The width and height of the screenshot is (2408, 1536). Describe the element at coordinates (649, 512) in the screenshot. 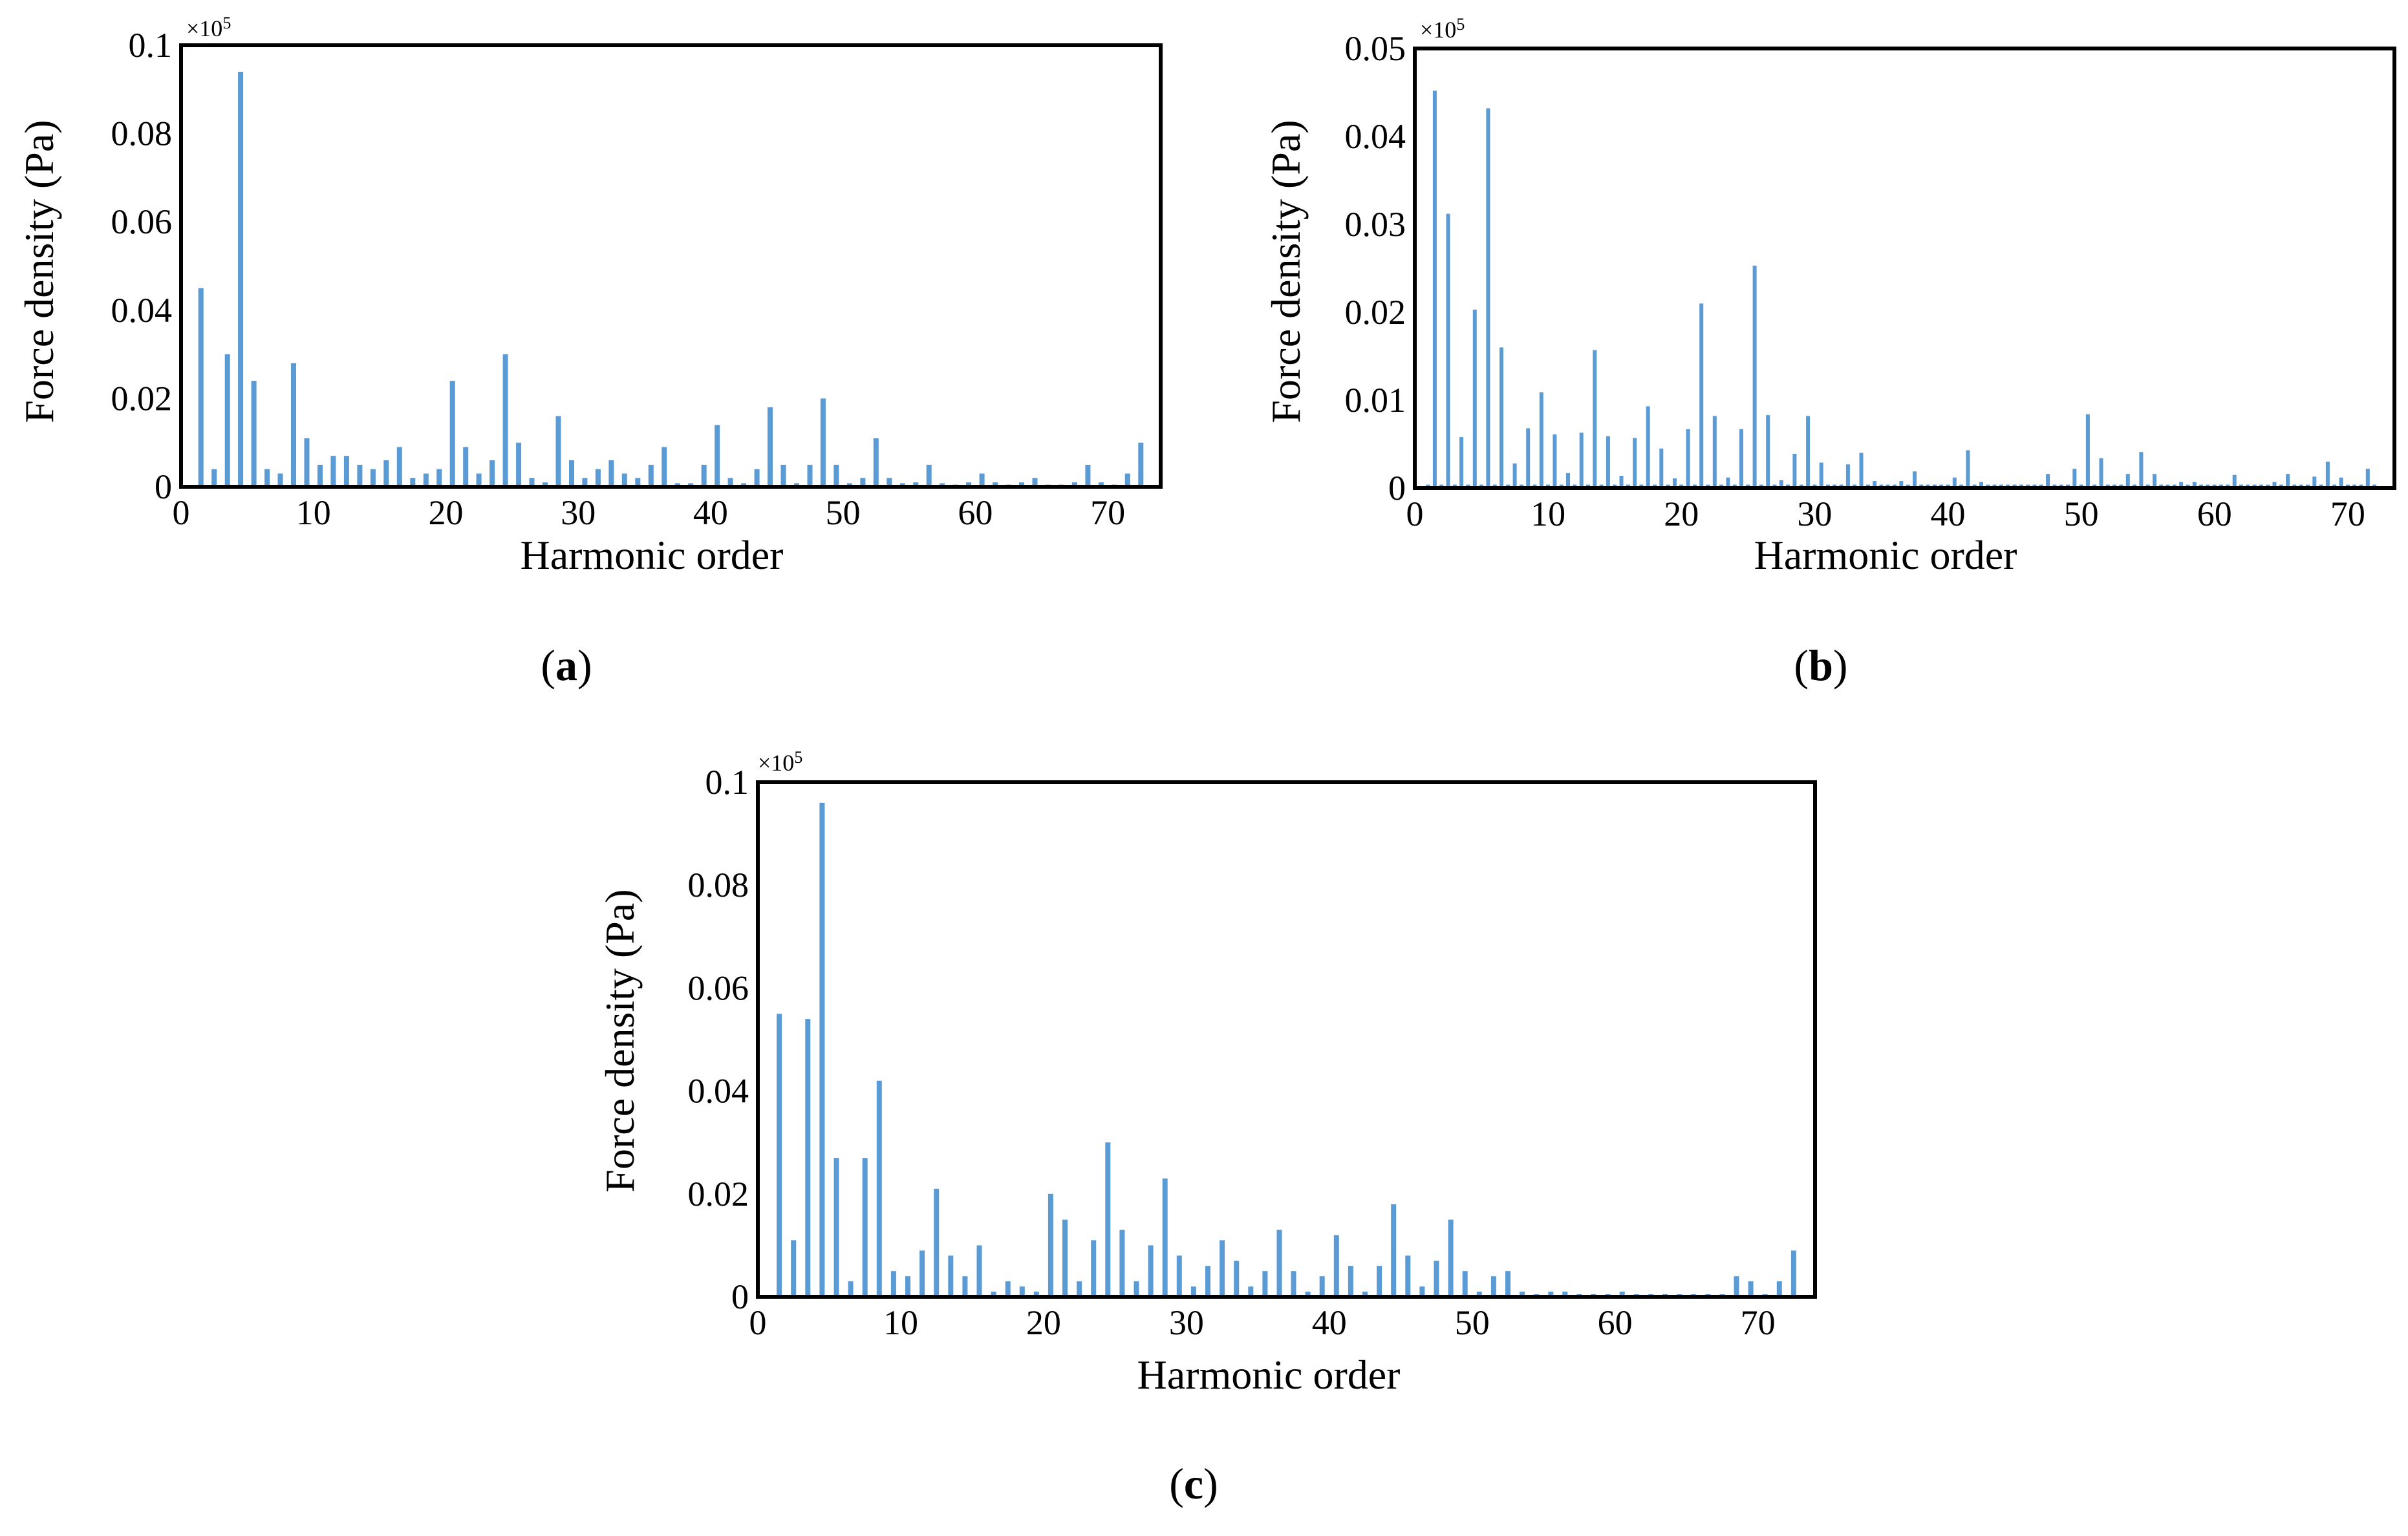

I see `x-tick-labels-a: 0 10 20 30 40 50 60 70` at that location.